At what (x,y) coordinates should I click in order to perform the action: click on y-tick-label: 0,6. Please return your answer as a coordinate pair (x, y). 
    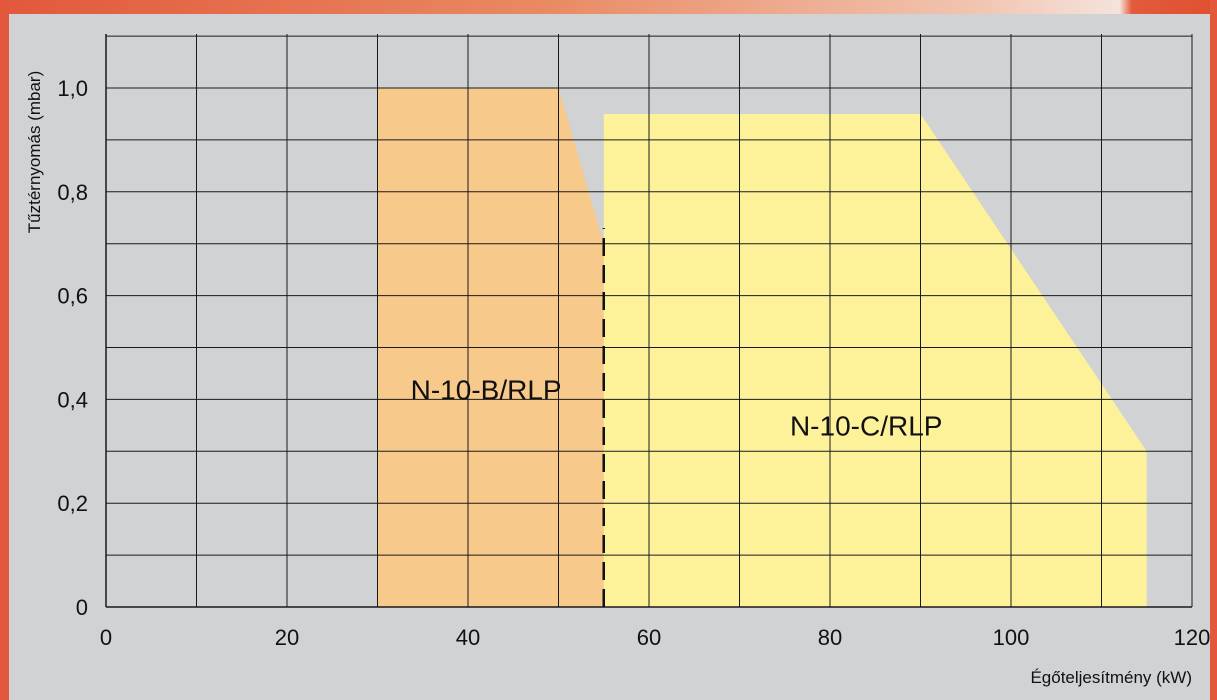
    Looking at the image, I should click on (72, 296).